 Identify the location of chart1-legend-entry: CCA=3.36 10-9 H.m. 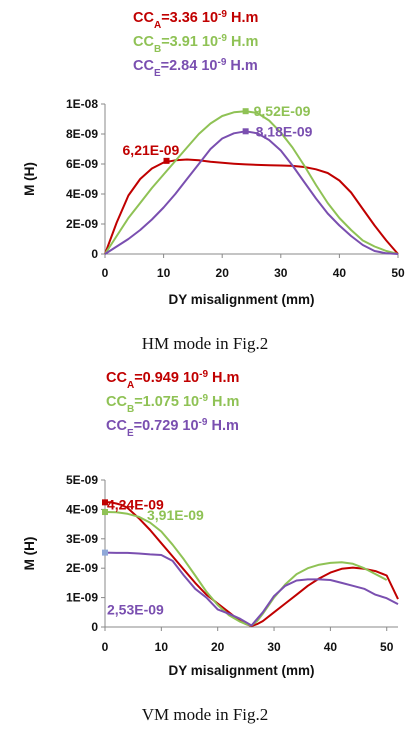
(195, 20).